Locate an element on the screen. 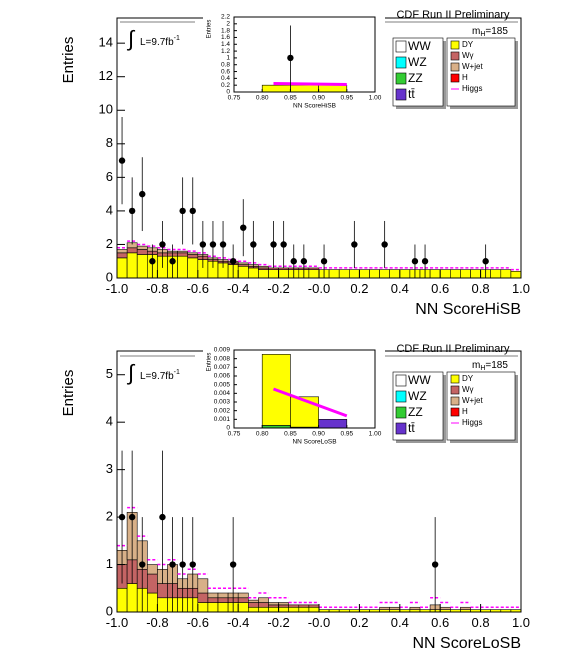  x-tick-label: 1.00 is located at coordinates (375, 434).